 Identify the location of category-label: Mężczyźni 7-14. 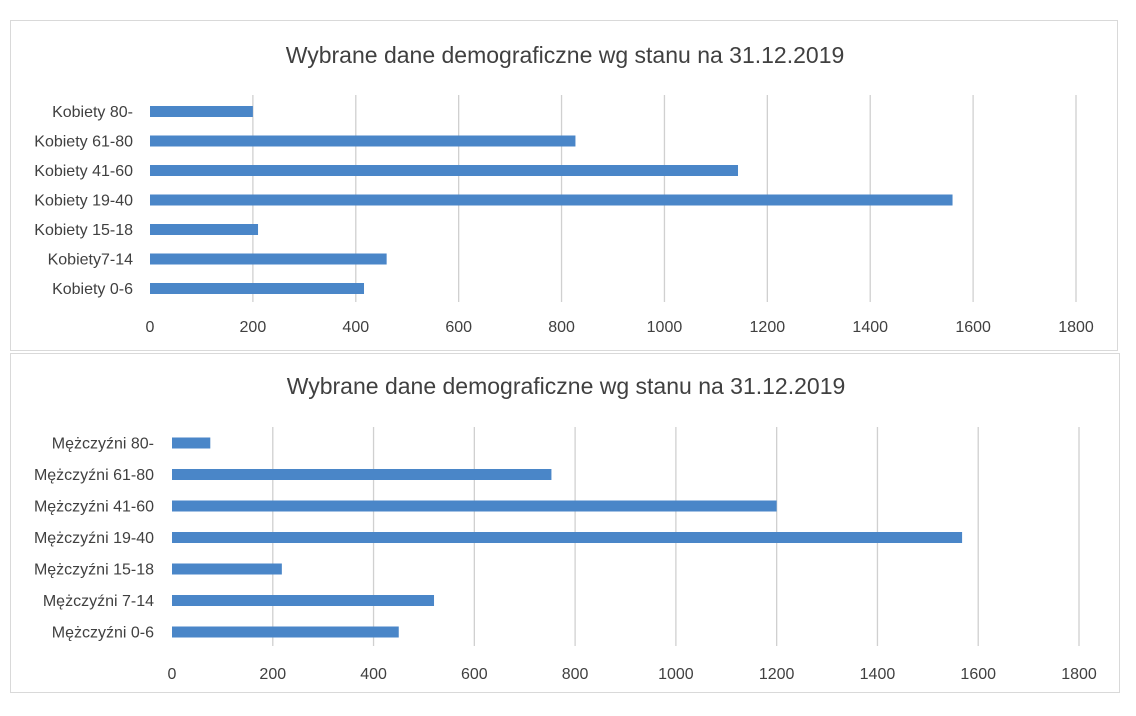
(98, 601).